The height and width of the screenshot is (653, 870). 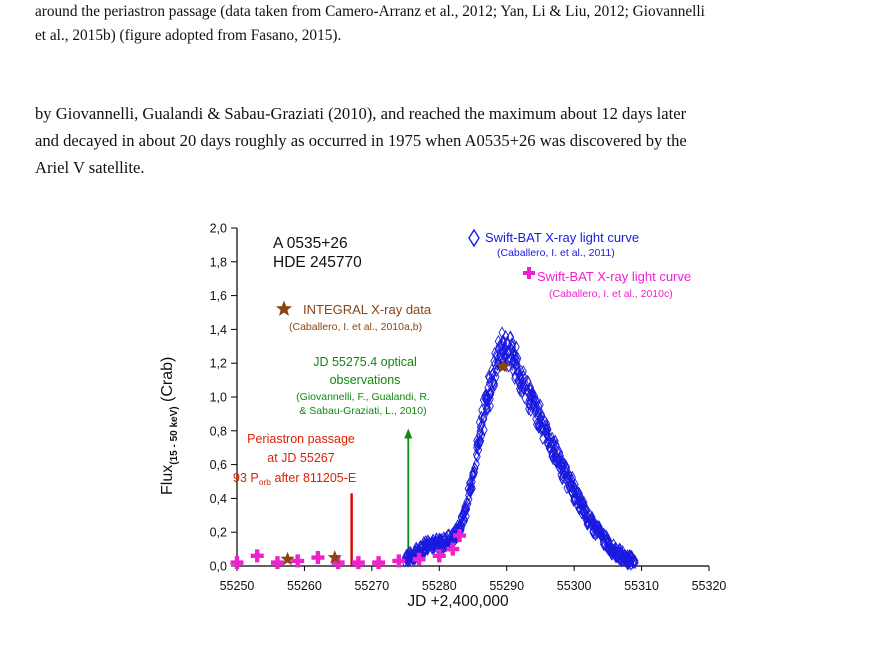 What do you see at coordinates (365, 380) in the screenshot?
I see `optical-annotation-line-2: observations` at bounding box center [365, 380].